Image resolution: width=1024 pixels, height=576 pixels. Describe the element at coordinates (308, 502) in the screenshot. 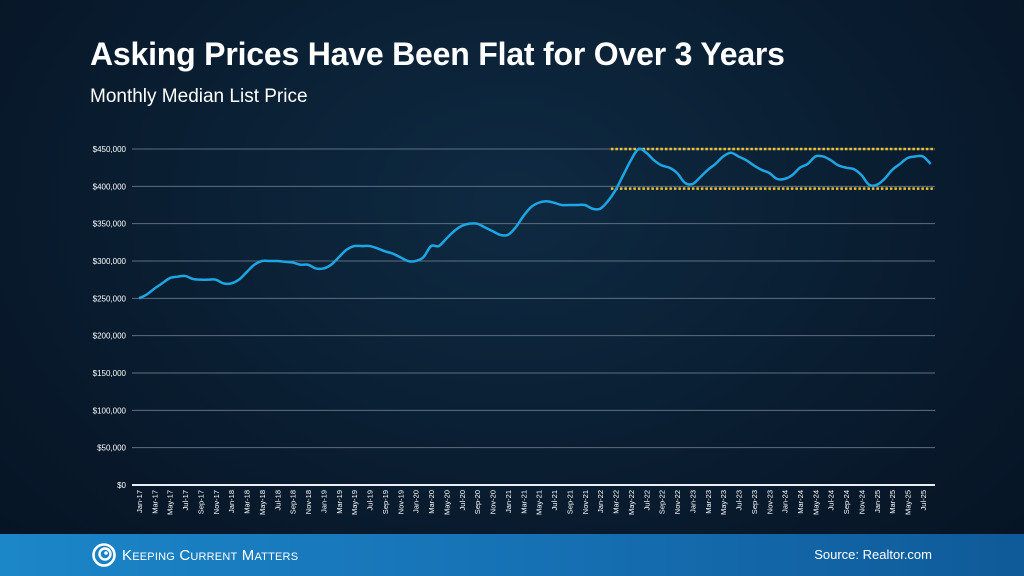

I see `x-tick-label: Nov-18` at that location.